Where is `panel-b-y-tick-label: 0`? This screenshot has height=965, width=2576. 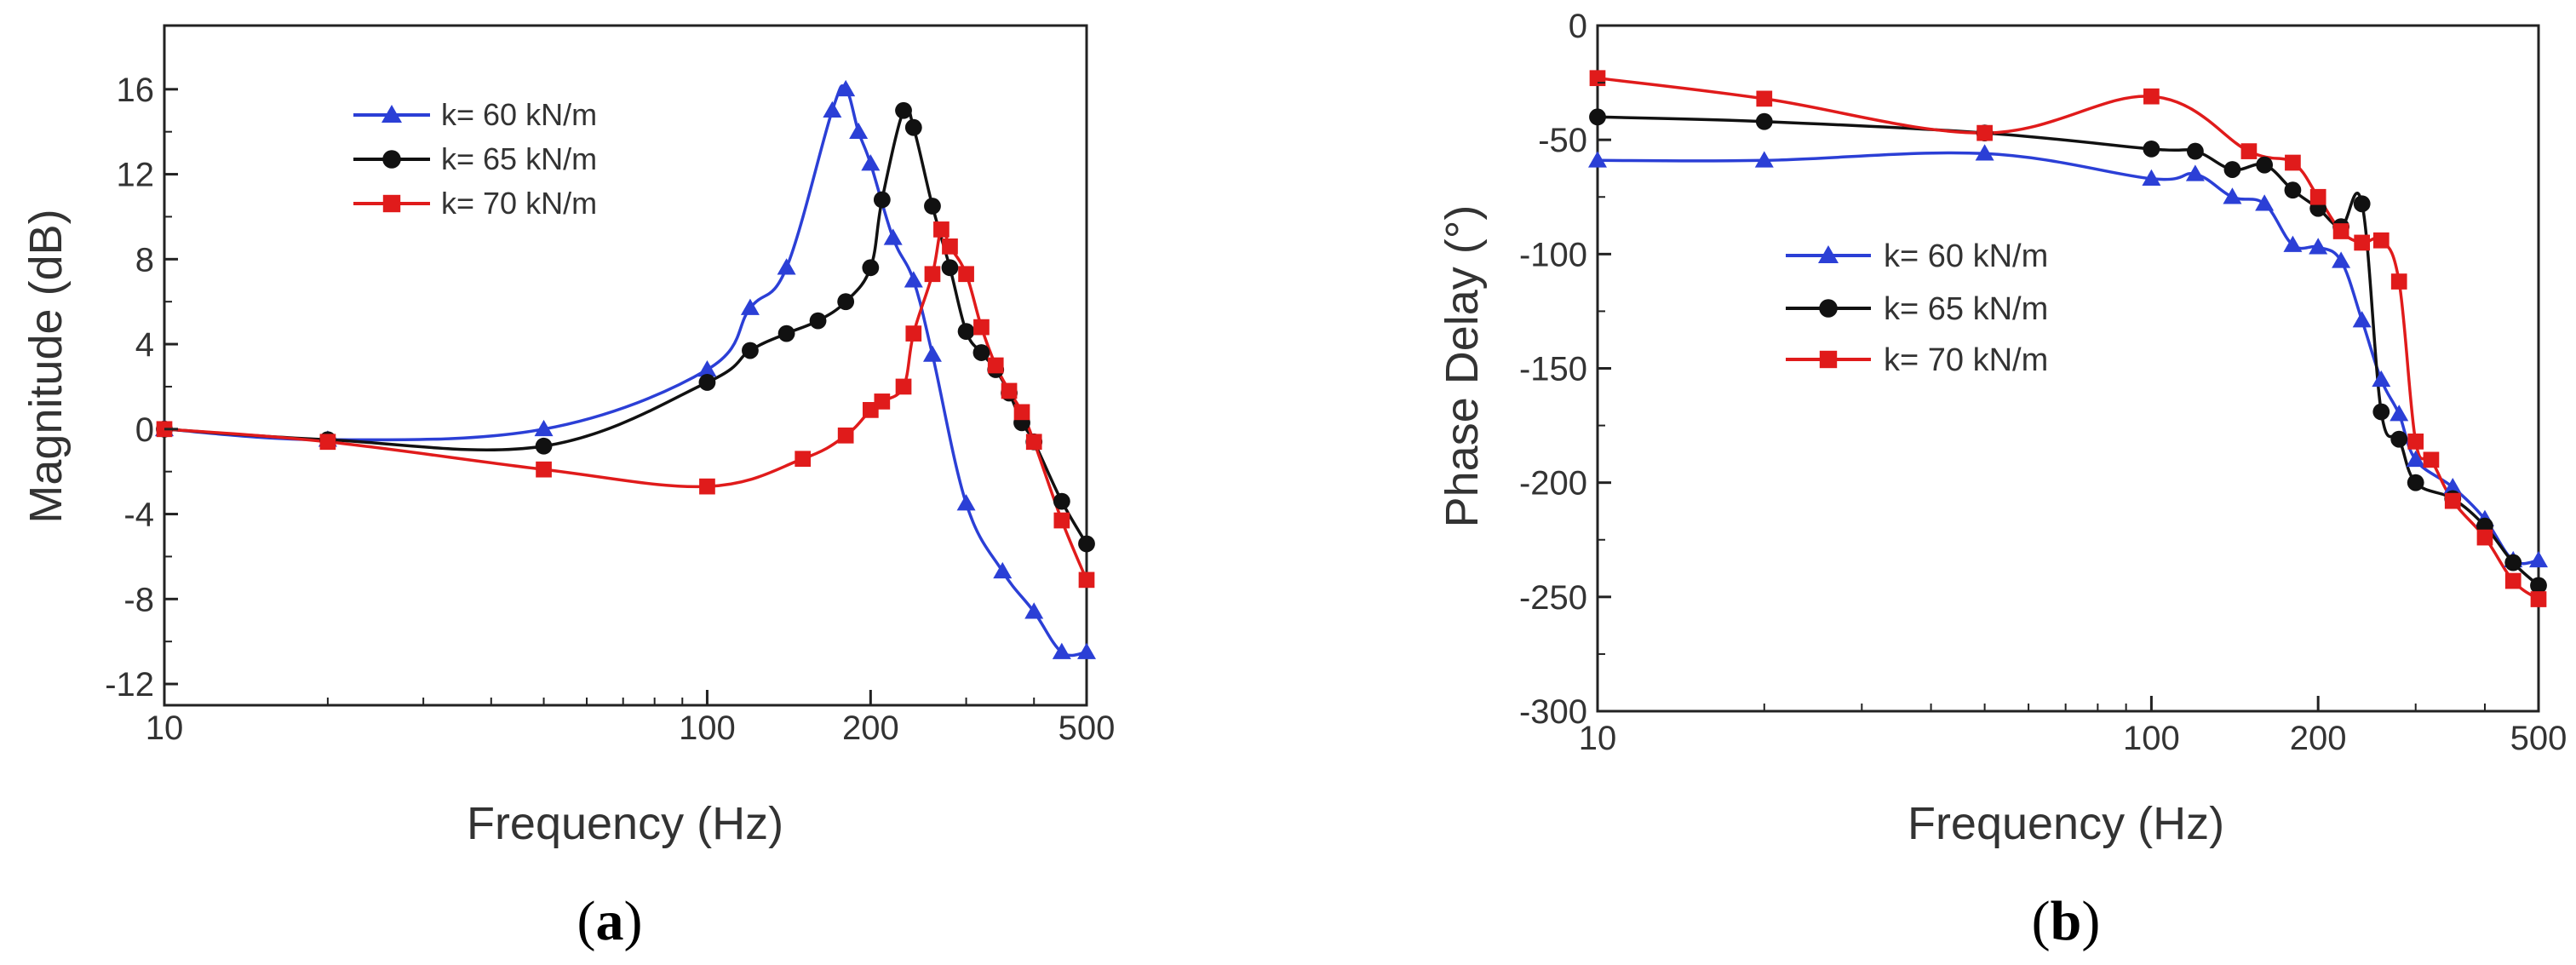
panel-b-y-tick-label: 0 is located at coordinates (1578, 27).